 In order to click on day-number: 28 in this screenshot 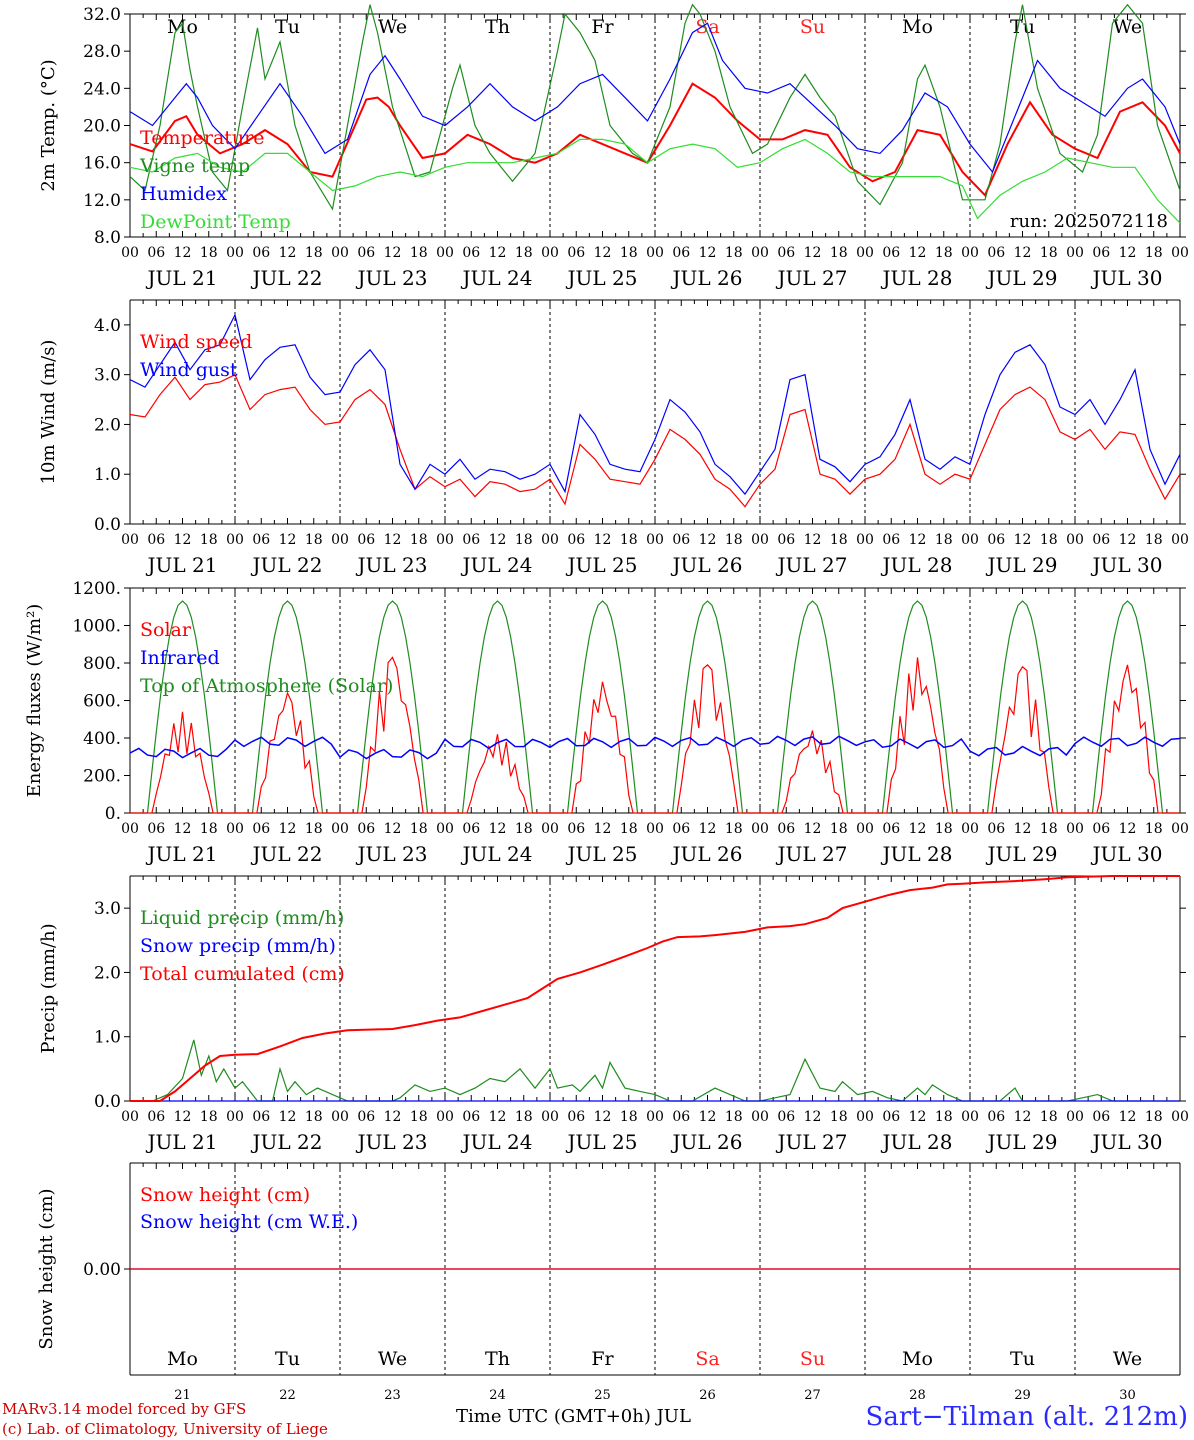, I will do `click(917, 1395)`.